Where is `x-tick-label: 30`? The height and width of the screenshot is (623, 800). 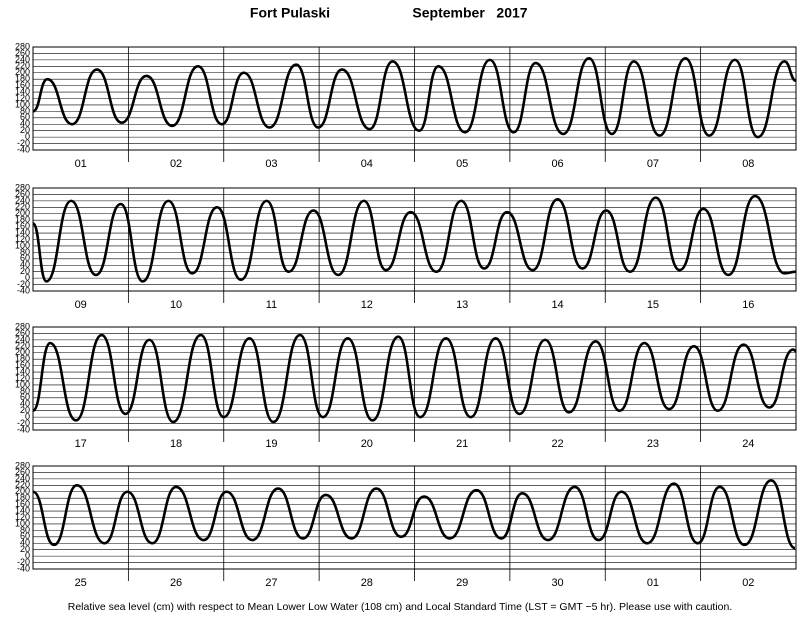 x-tick-label: 30 is located at coordinates (557, 583).